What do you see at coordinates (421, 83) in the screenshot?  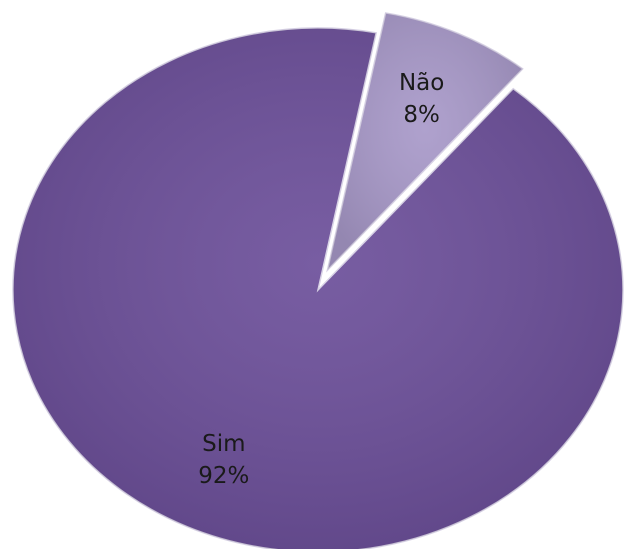 I see `slice-category-label: Não` at bounding box center [421, 83].